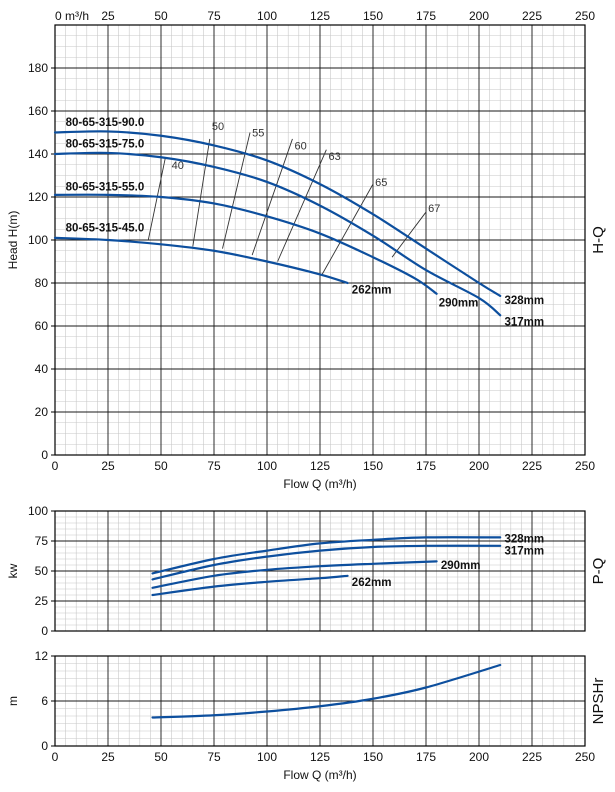 Image resolution: width=615 pixels, height=792 pixels. Describe the element at coordinates (585, 16) in the screenshot. I see `top-axis-tick-label: 250` at that location.